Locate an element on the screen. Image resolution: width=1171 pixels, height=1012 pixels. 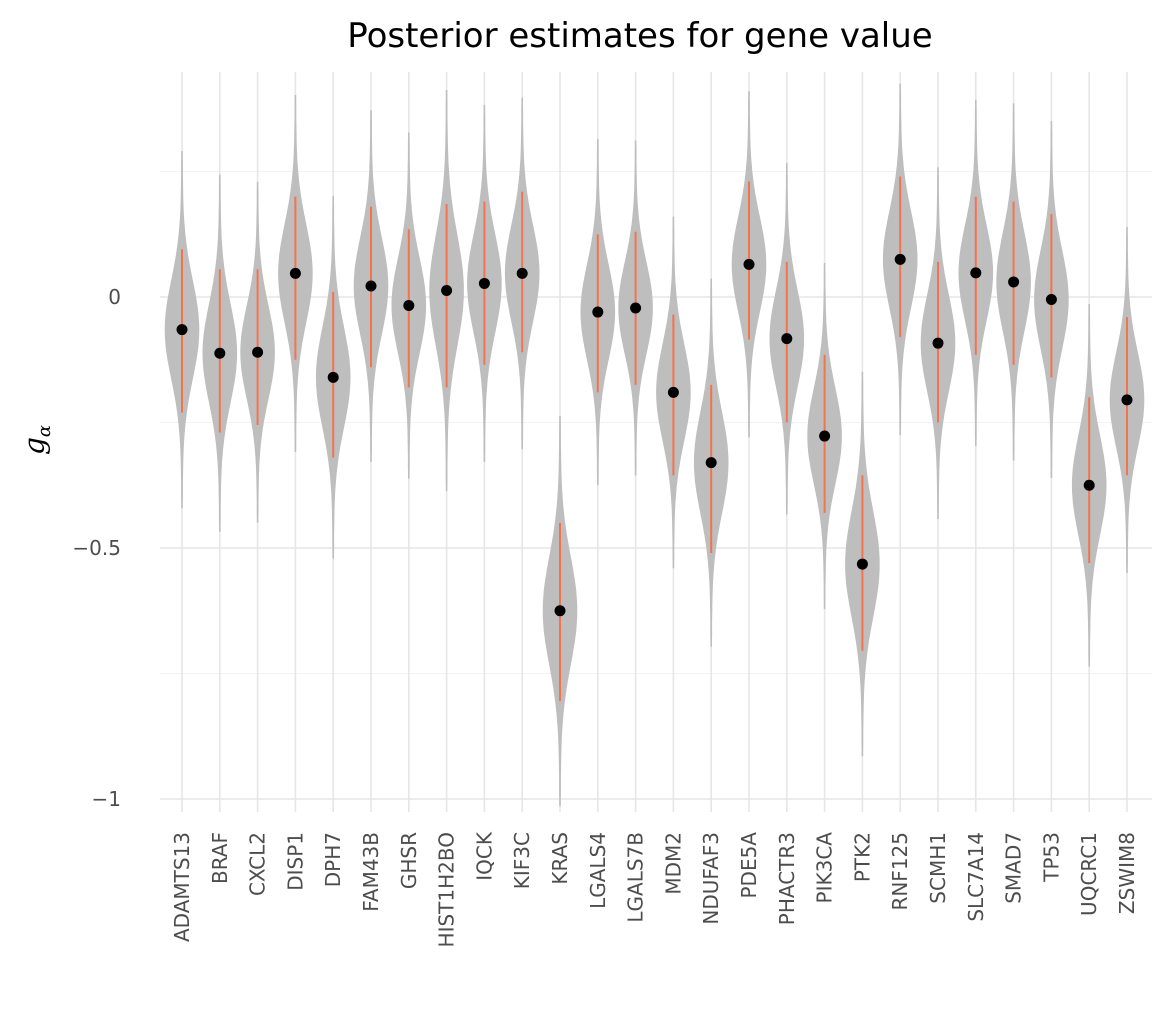
x-tick-label: IQCK is located at coordinates (484, 856).